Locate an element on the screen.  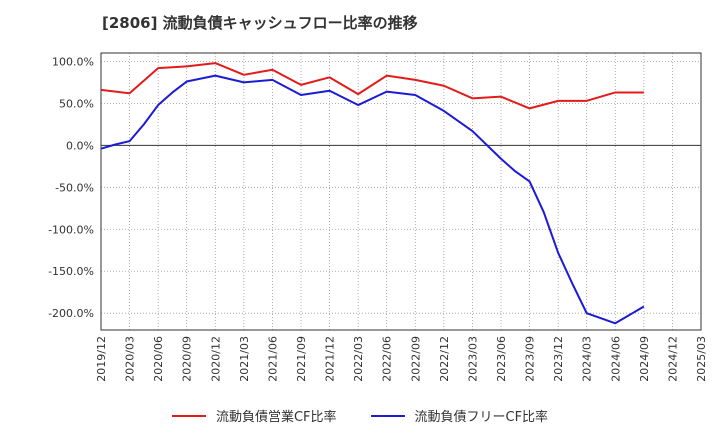
legend-label: 流動負債営業CF比率 is located at coordinates (276, 417).